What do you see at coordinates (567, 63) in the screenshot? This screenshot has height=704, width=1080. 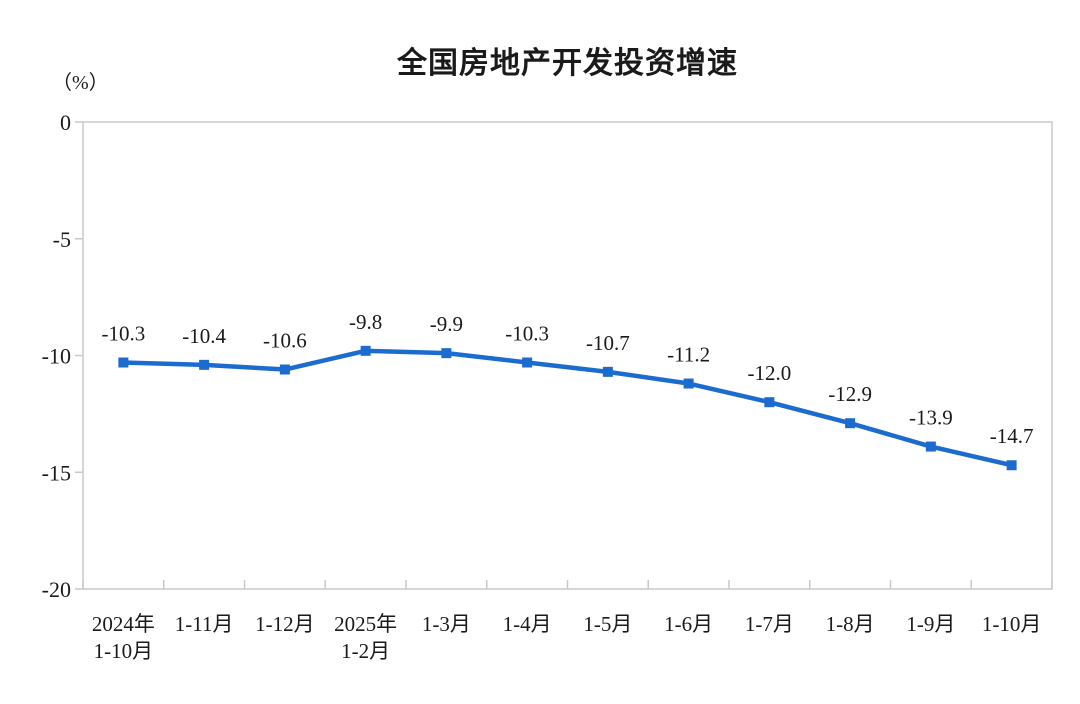 I see `chart-title: 全国房地产开发投资增速` at bounding box center [567, 63].